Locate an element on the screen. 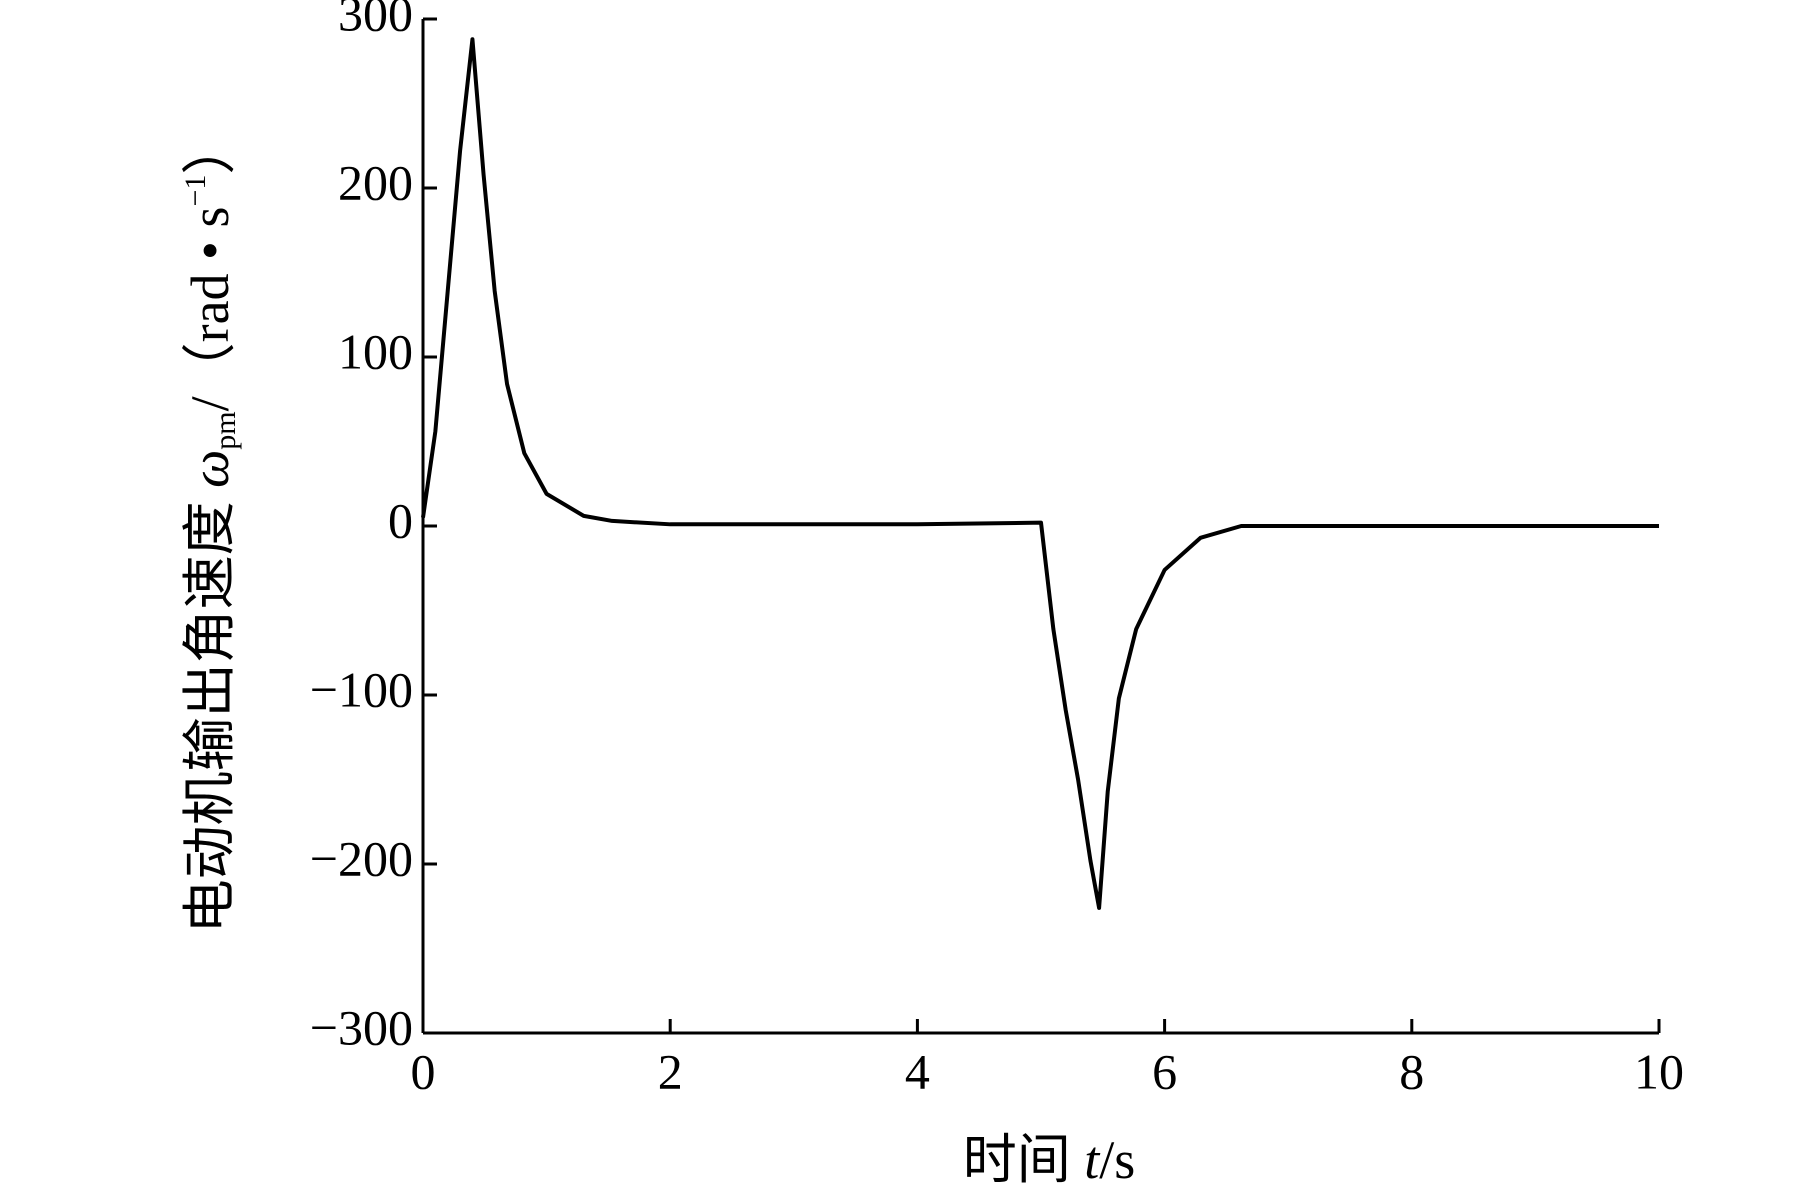 This screenshot has width=1819, height=1199. y-tick-label: −100 is located at coordinates (361, 689).